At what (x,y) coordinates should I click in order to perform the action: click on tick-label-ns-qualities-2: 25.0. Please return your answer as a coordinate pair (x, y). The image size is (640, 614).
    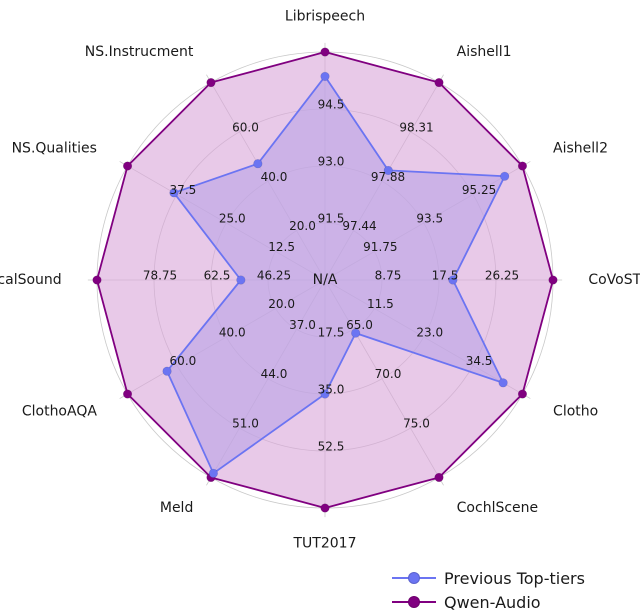
    Looking at the image, I should click on (232, 219).